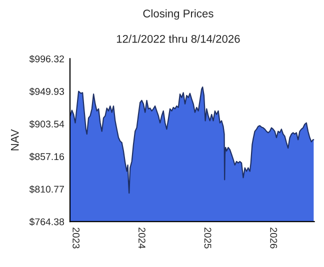 The height and width of the screenshot is (267, 324). I want to click on x-tick-label: 2025, so click(208, 238).